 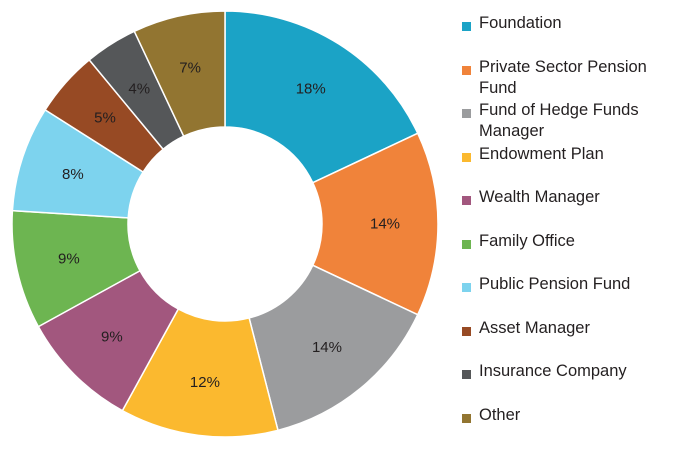 What do you see at coordinates (573, 415) in the screenshot?
I see `legend-item: Other` at bounding box center [573, 415].